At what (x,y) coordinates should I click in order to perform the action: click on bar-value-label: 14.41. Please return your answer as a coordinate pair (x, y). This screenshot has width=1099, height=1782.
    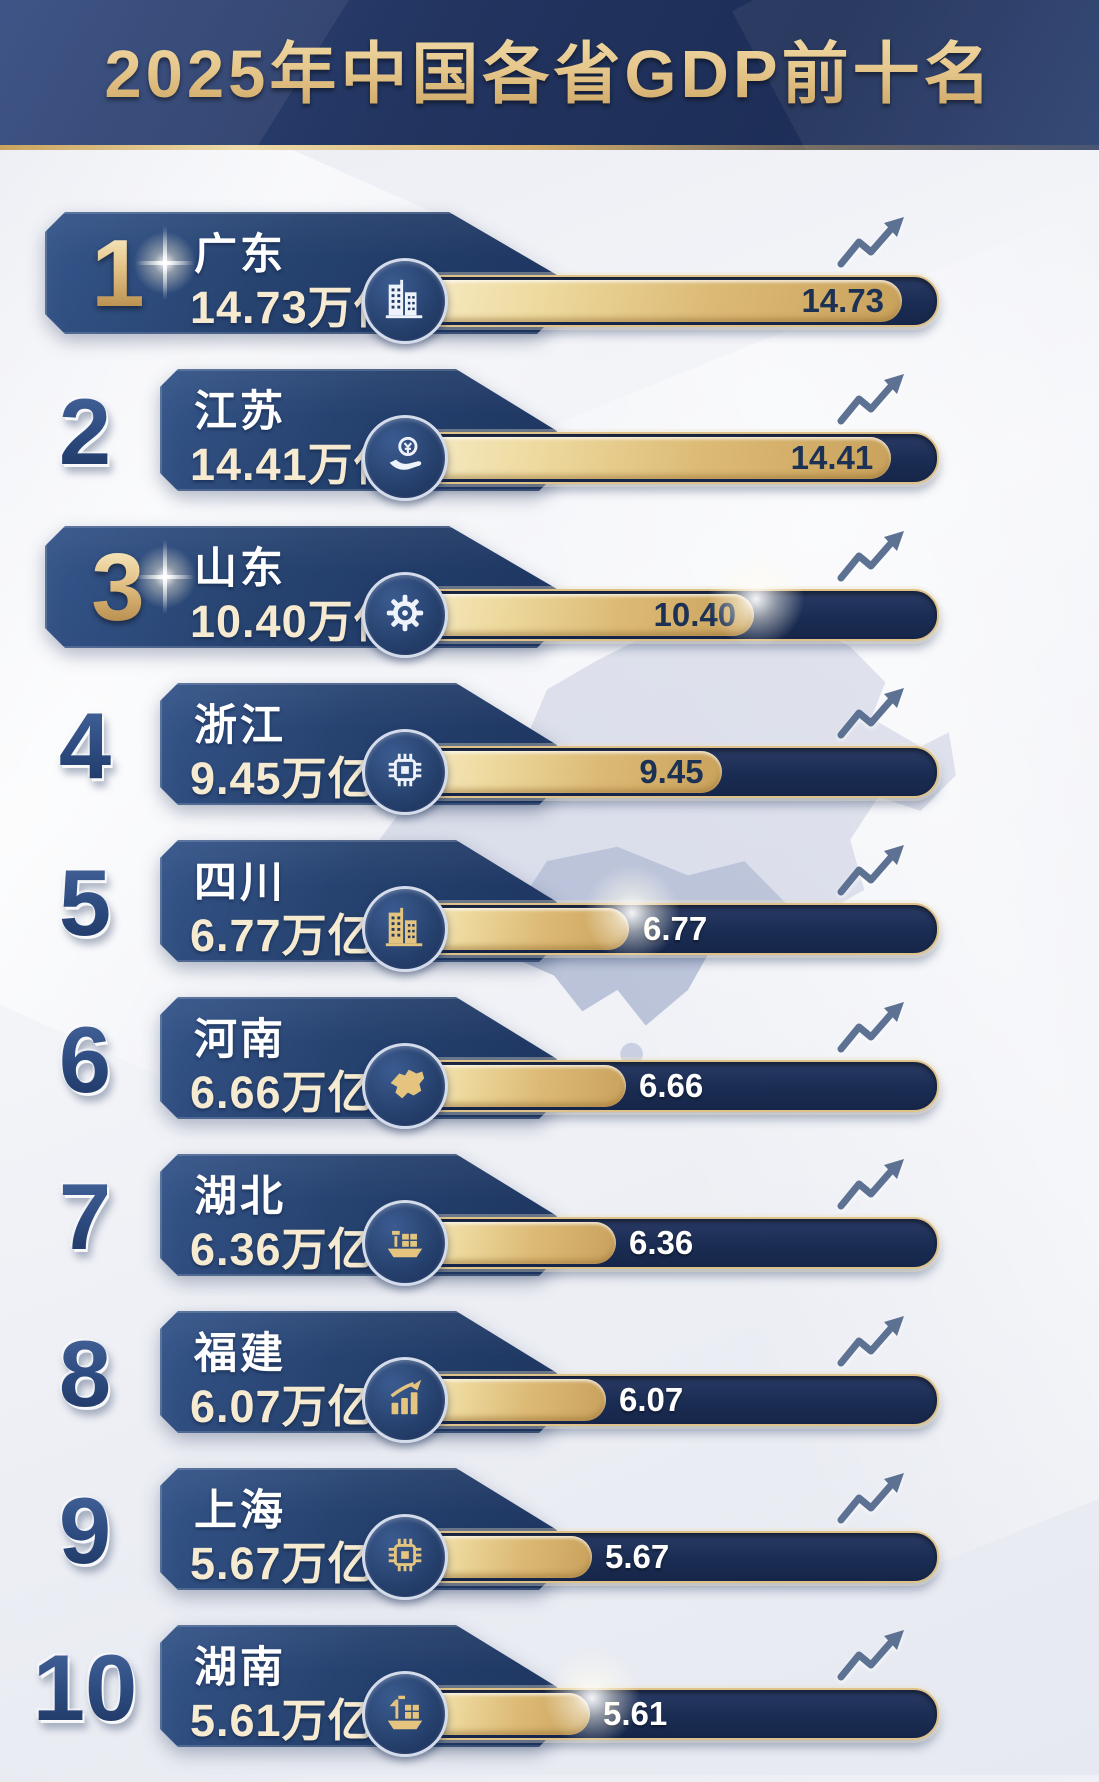
    Looking at the image, I should click on (832, 457).